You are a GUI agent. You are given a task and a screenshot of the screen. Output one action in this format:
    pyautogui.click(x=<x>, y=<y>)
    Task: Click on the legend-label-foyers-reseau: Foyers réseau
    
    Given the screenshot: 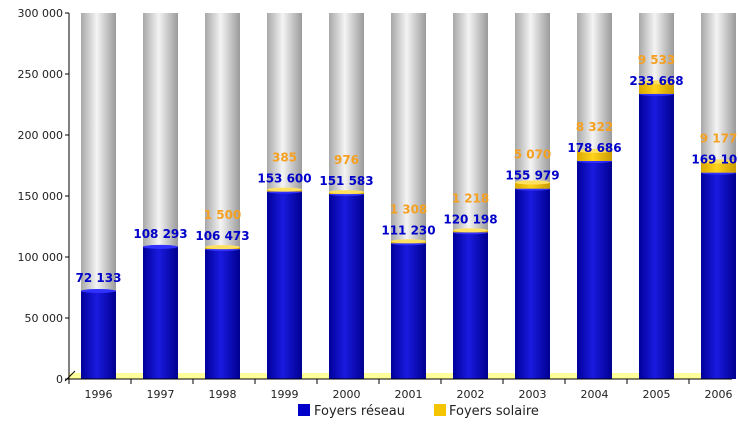 What is the action you would take?
    pyautogui.click(x=359, y=411)
    